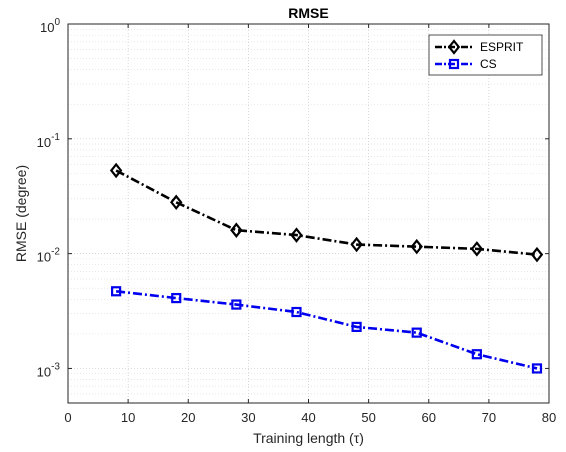 Image resolution: width=566 pixels, height=452 pixels. What do you see at coordinates (128, 417) in the screenshot?
I see `x-tick-label: 10` at bounding box center [128, 417].